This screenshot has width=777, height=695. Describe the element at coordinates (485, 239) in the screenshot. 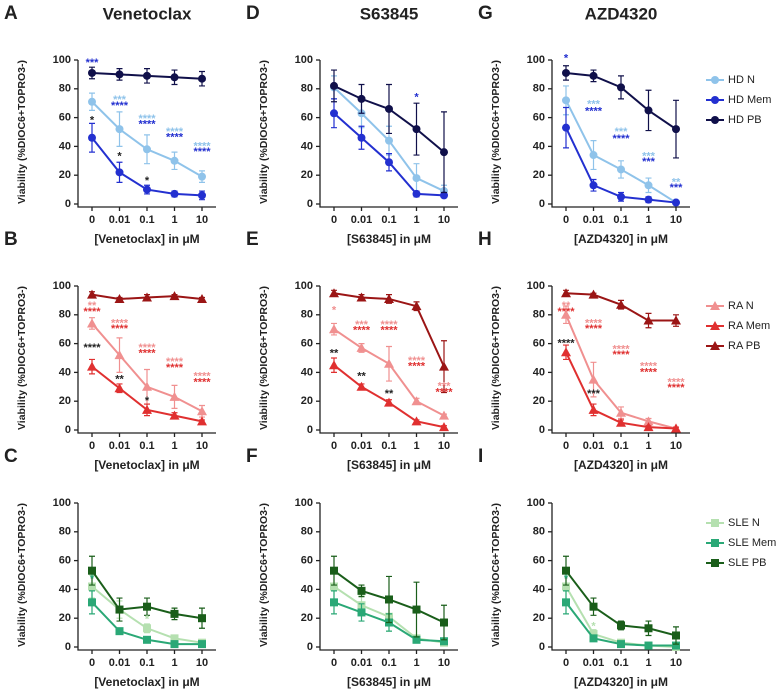

I see `panel-letter: H` at that location.